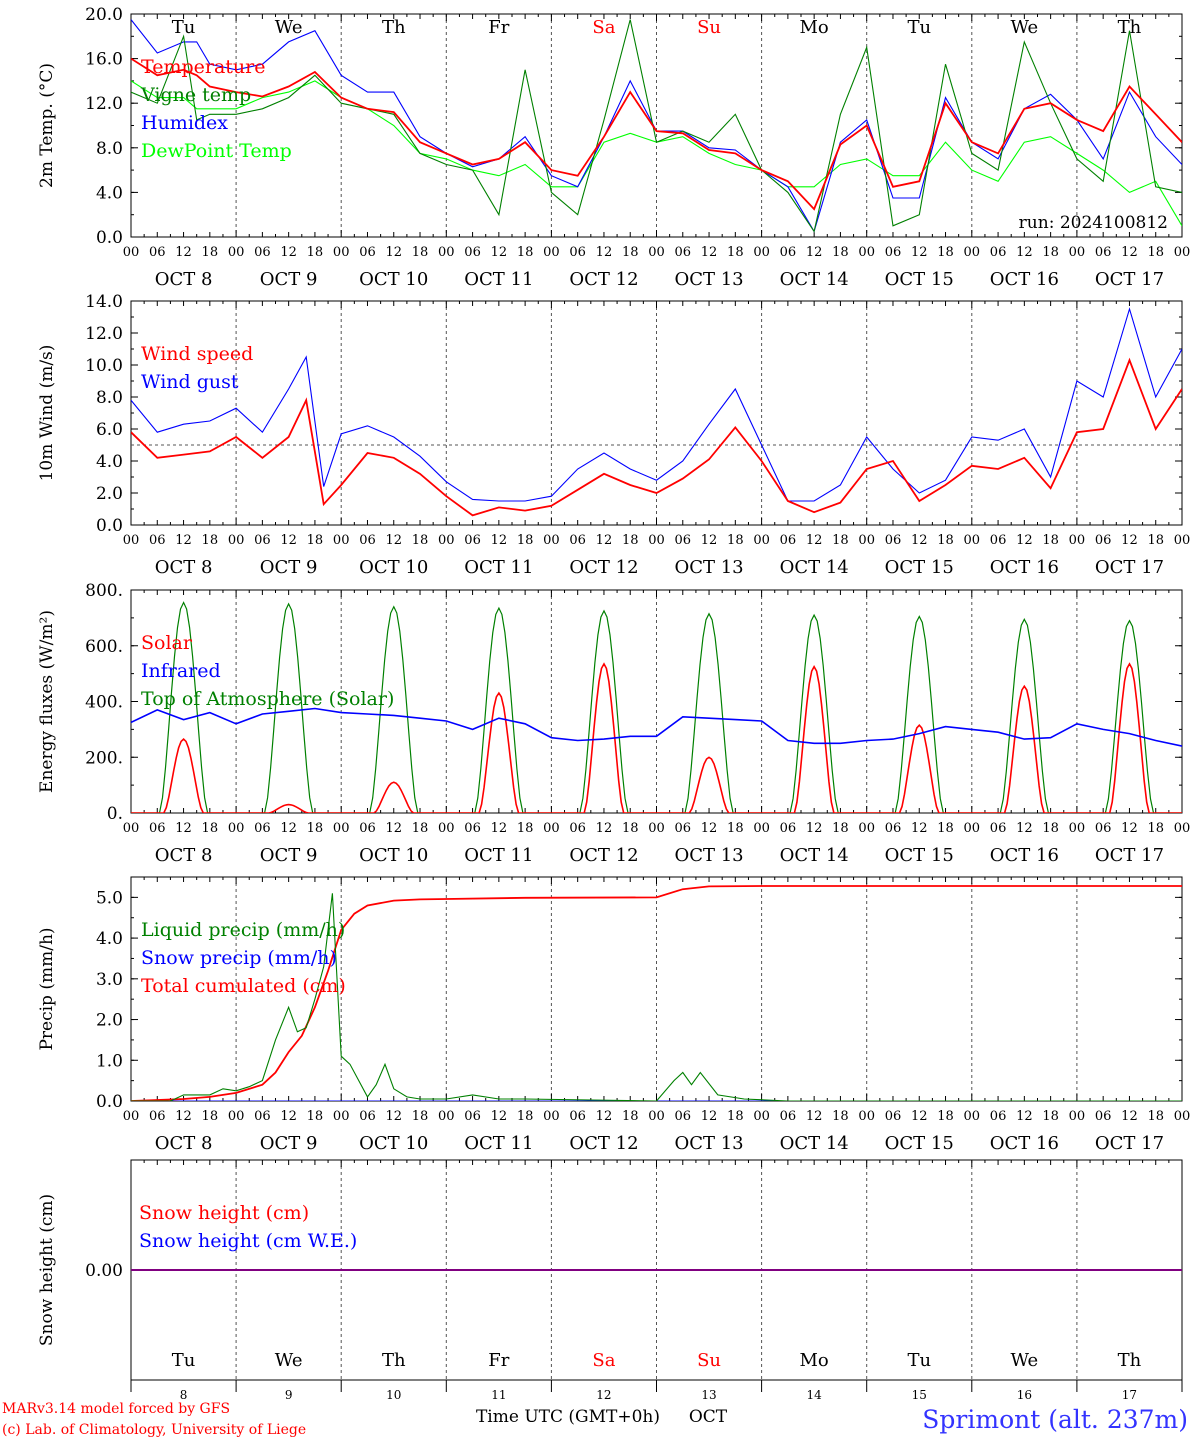 This screenshot has height=1440, width=1194. I want to click on y-tick-label: 800., so click(104, 591).